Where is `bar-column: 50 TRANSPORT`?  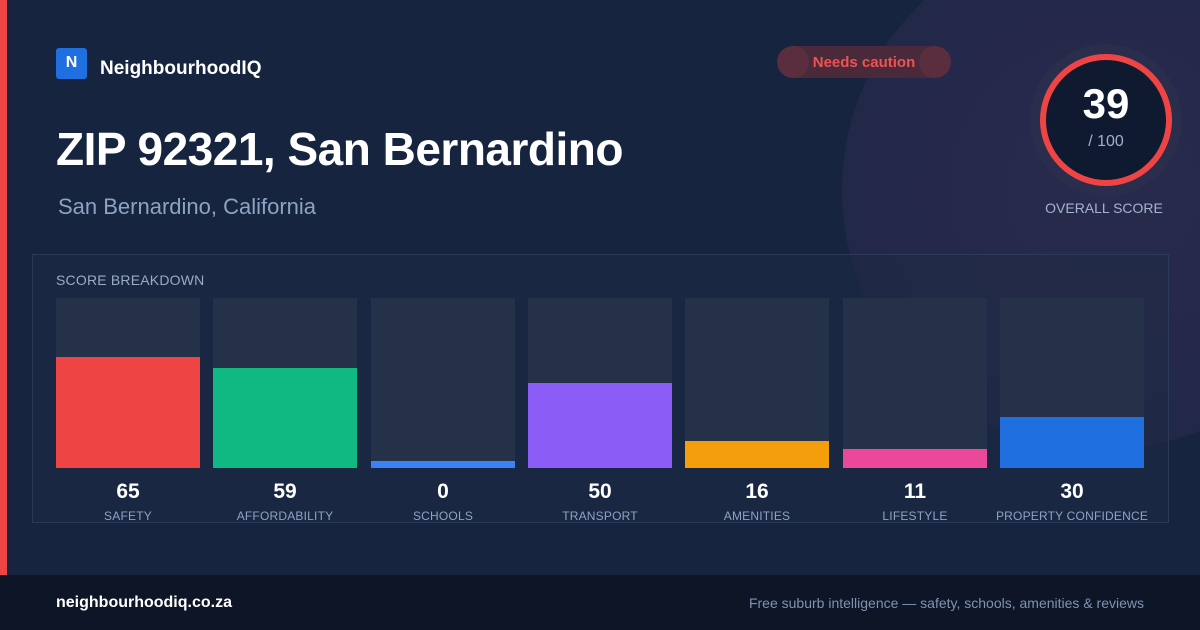 bar-column: 50 TRANSPORT is located at coordinates (600, 411).